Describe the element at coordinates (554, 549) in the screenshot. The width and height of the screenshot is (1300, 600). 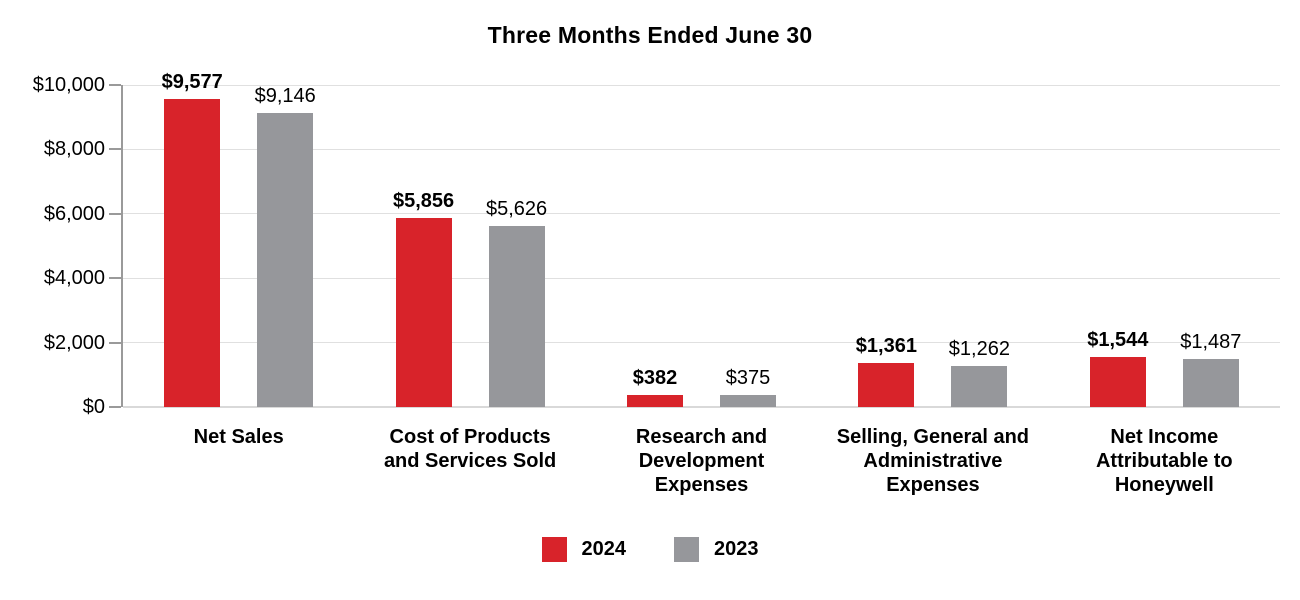
I see `legend-swatch-2024` at that location.